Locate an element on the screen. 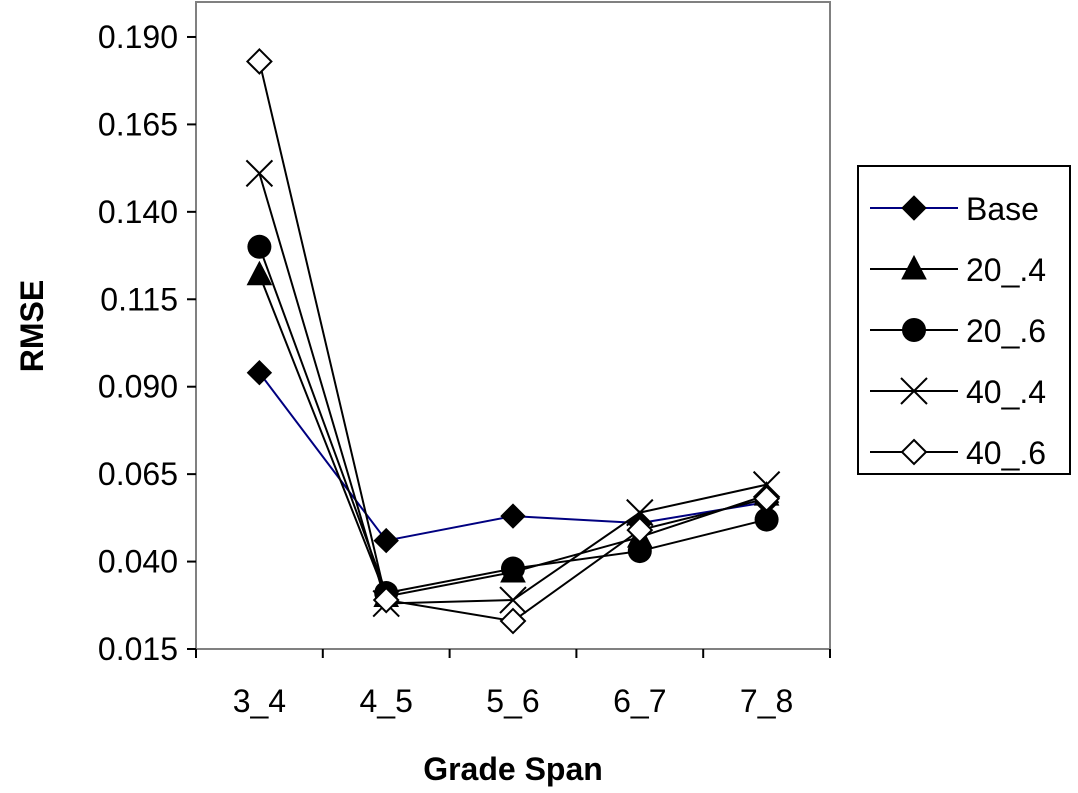  legend-label: 20_.6 is located at coordinates (1006, 331).